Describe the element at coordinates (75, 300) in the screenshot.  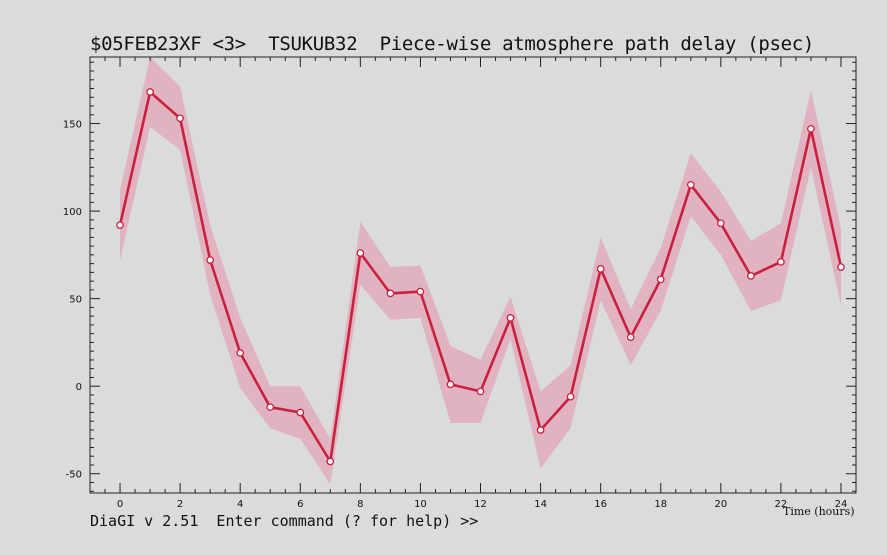
I see `y-tick-label: 50` at that location.